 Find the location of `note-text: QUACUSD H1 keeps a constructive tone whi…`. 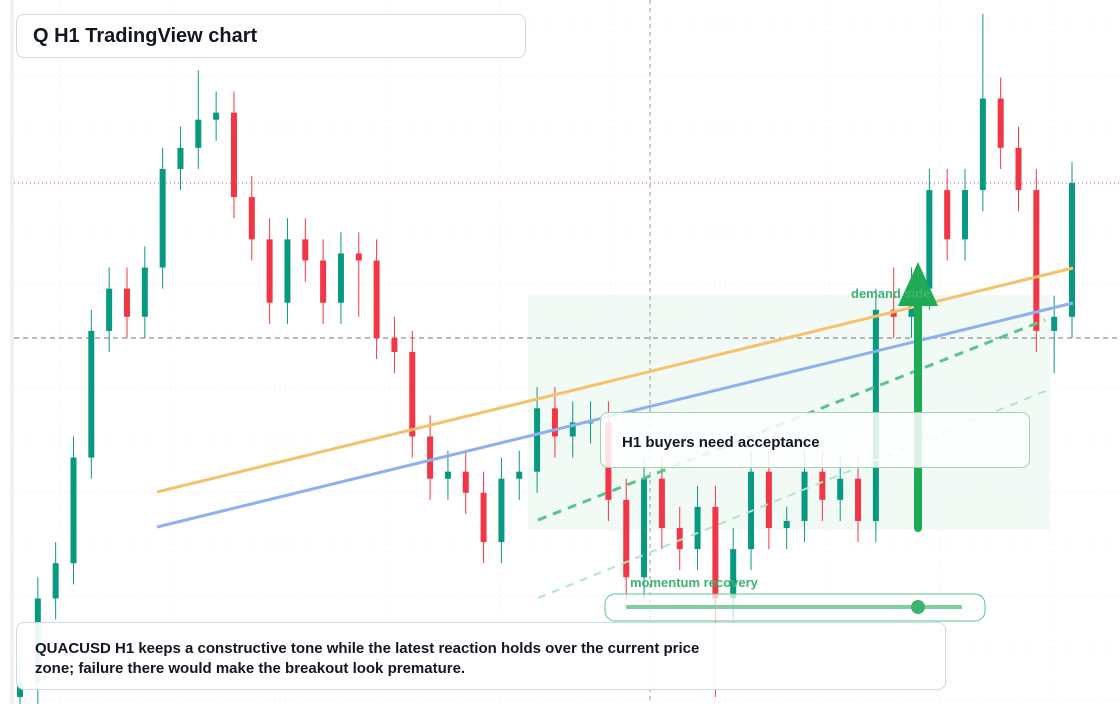

note-text: QUACUSD H1 keeps a constructive tone whi… is located at coordinates (367, 658).